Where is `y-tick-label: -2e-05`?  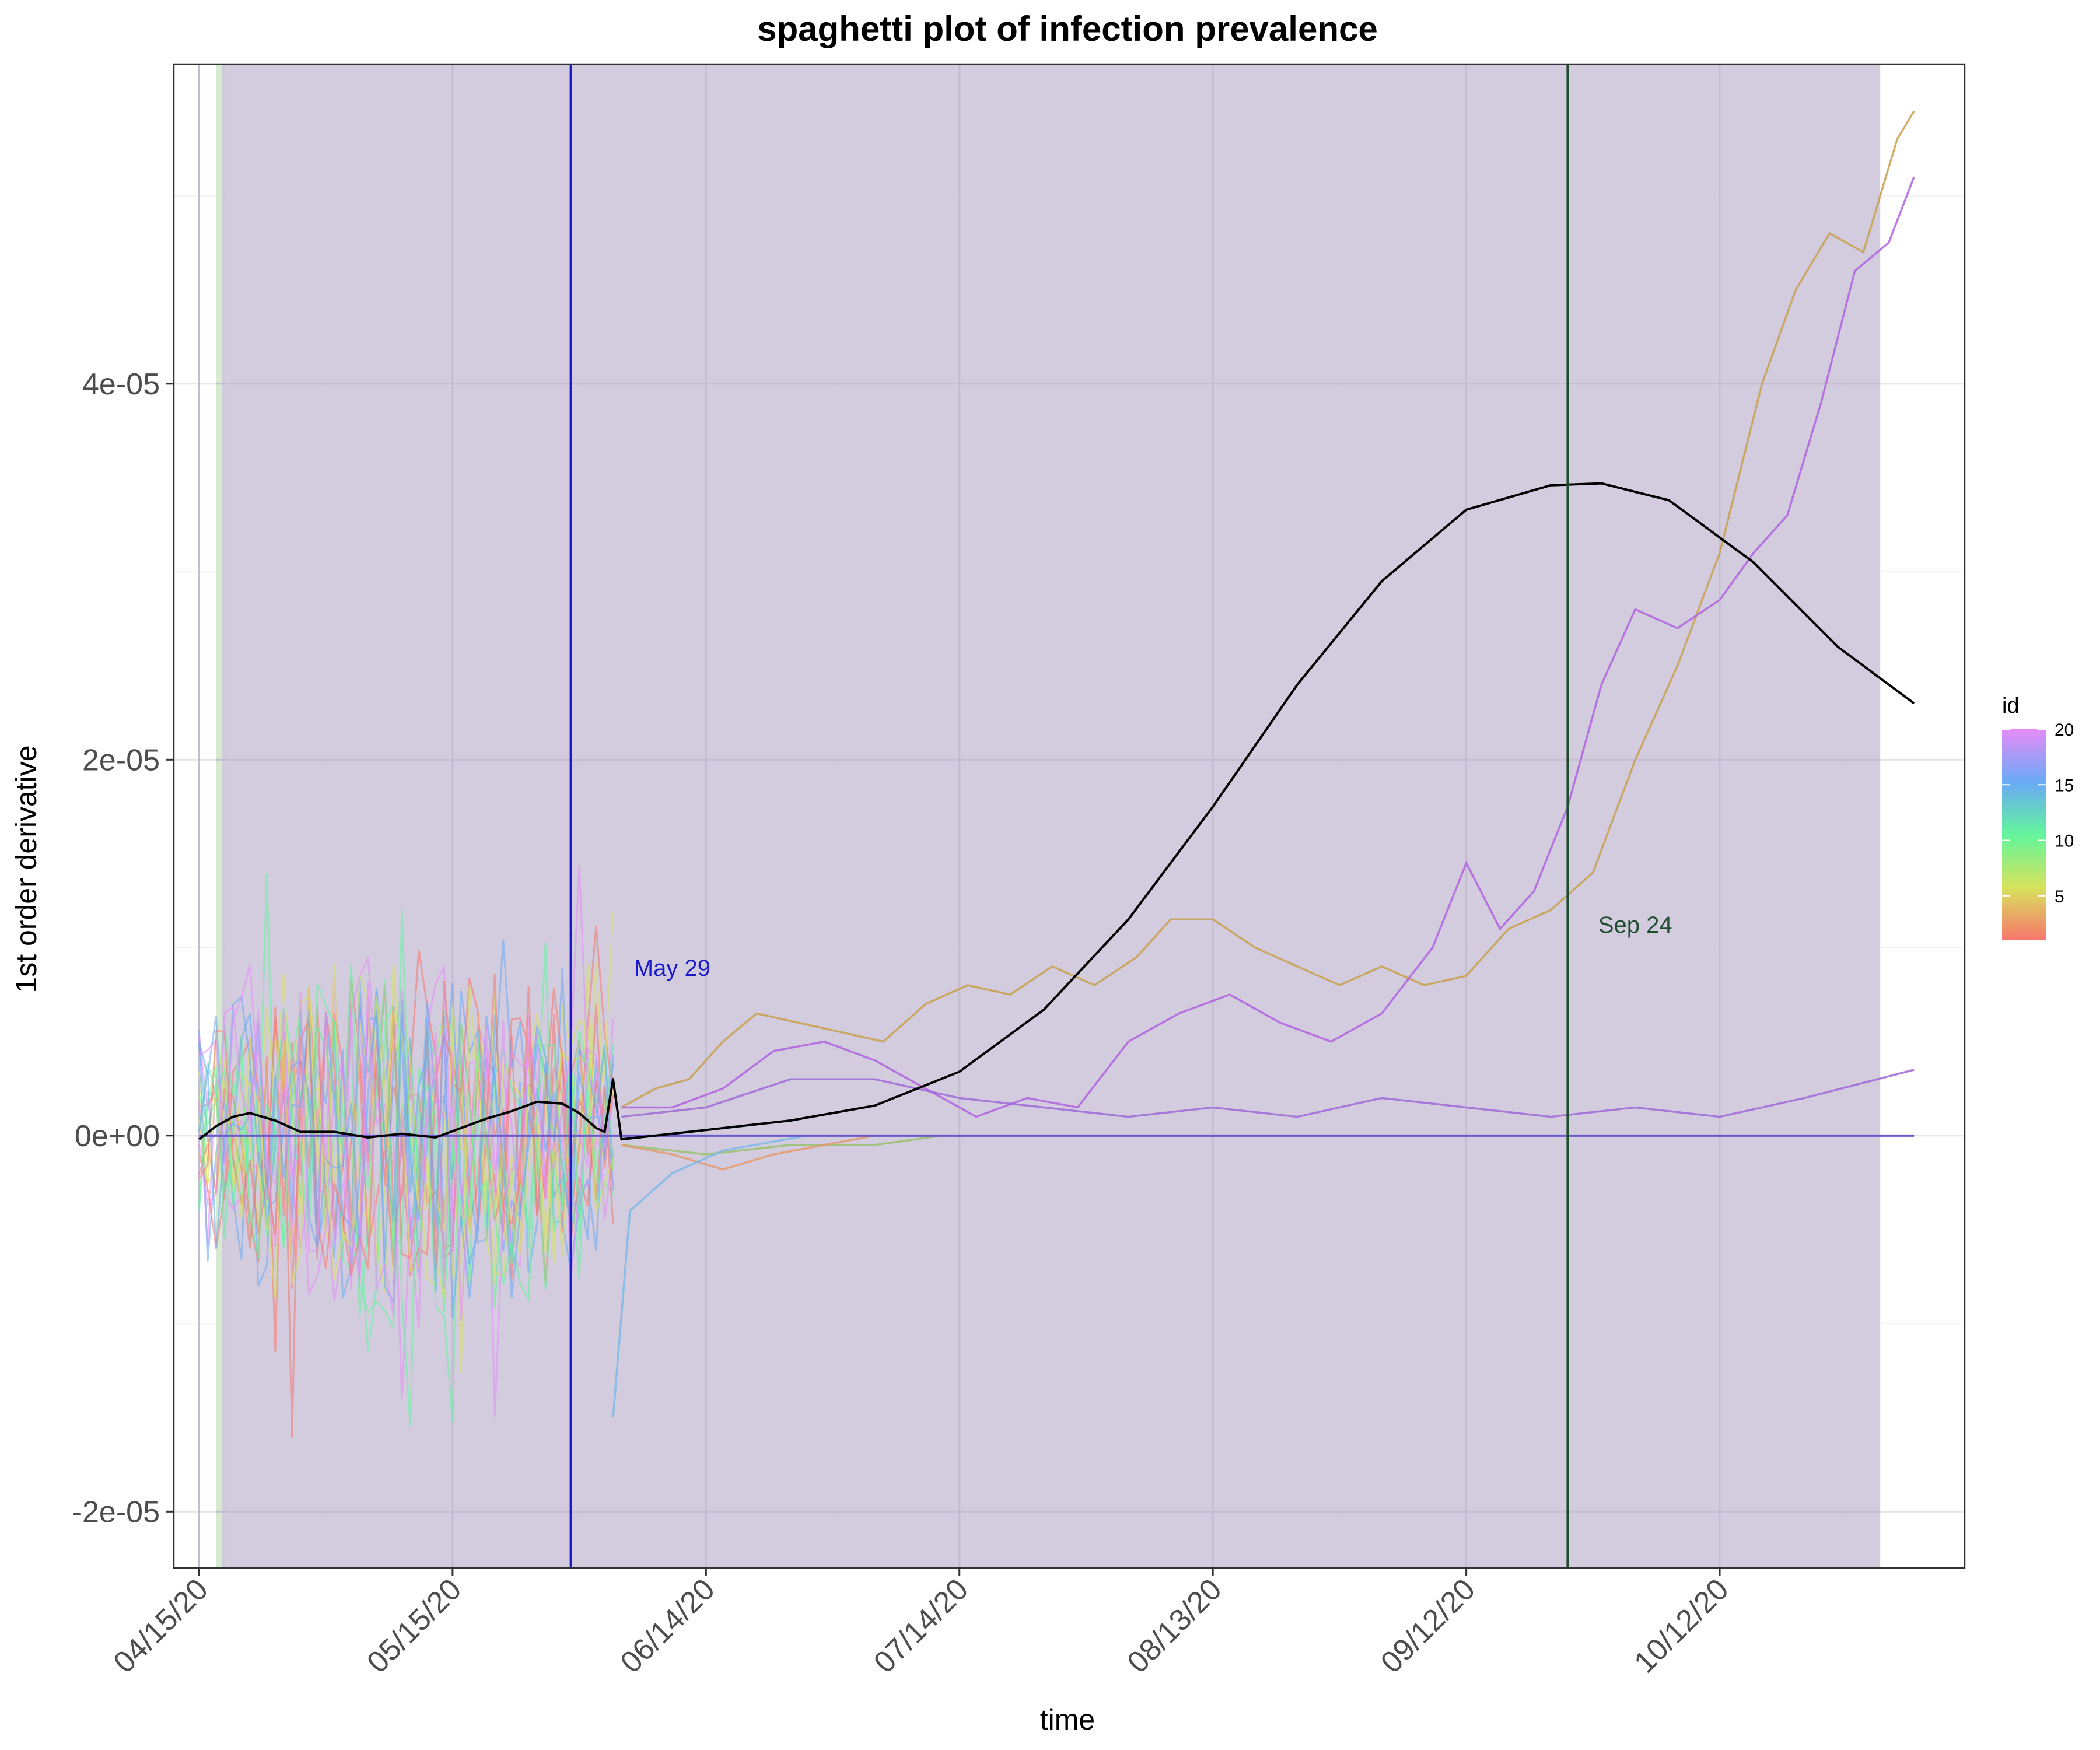
y-tick-label: -2e-05 is located at coordinates (116, 1512).